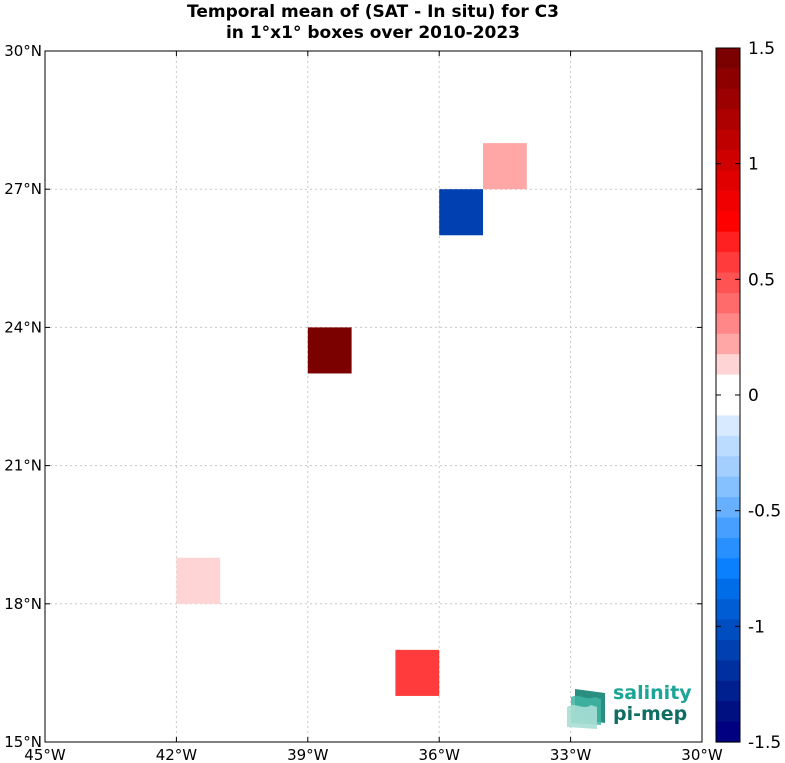  I want to click on wave-logo-icon, so click(586, 709).